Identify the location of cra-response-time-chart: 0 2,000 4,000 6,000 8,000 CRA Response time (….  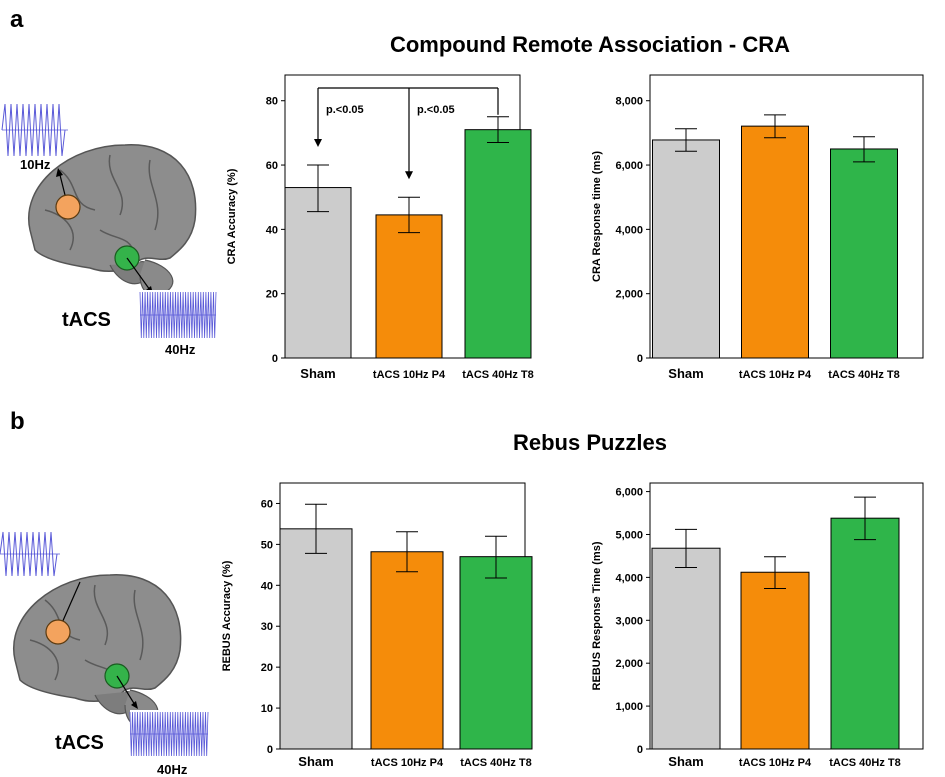
(757, 227).